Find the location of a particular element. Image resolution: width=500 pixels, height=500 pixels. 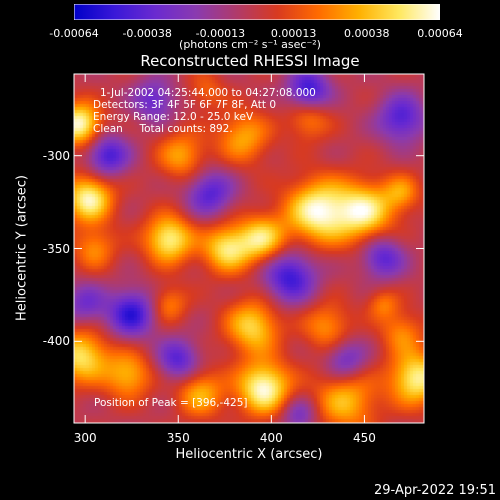

chart-title: Reconstructed RHESSI Image is located at coordinates (250, 61).